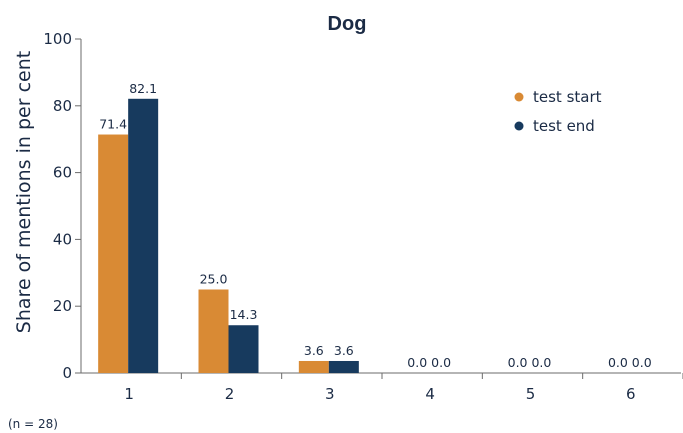 This screenshot has height=433, width=683. What do you see at coordinates (347, 24) in the screenshot?
I see `chart-title: Dog` at bounding box center [347, 24].